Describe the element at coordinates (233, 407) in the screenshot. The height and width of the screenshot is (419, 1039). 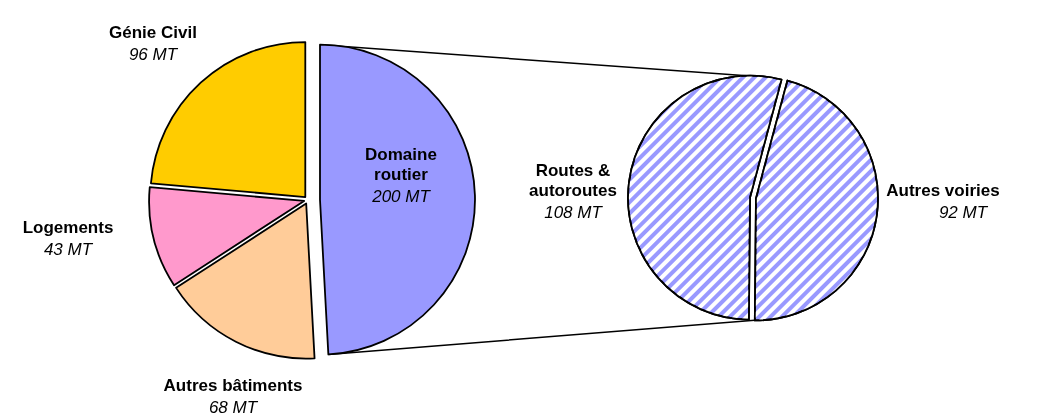
I see `data-label: 68 MT` at that location.